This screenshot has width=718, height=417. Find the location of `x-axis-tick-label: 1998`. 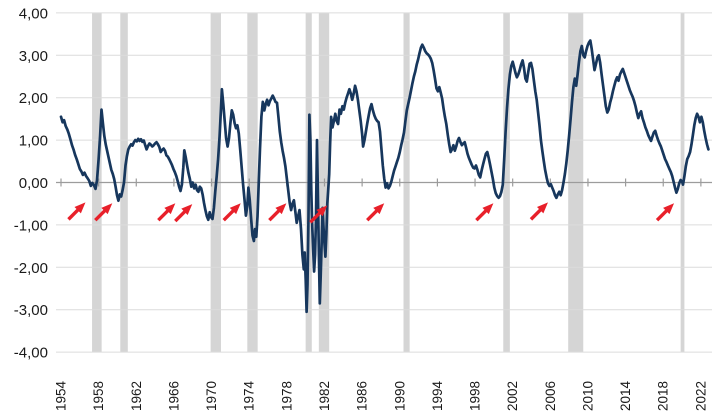

x-axis-tick-label: 1998 is located at coordinates (475, 396).